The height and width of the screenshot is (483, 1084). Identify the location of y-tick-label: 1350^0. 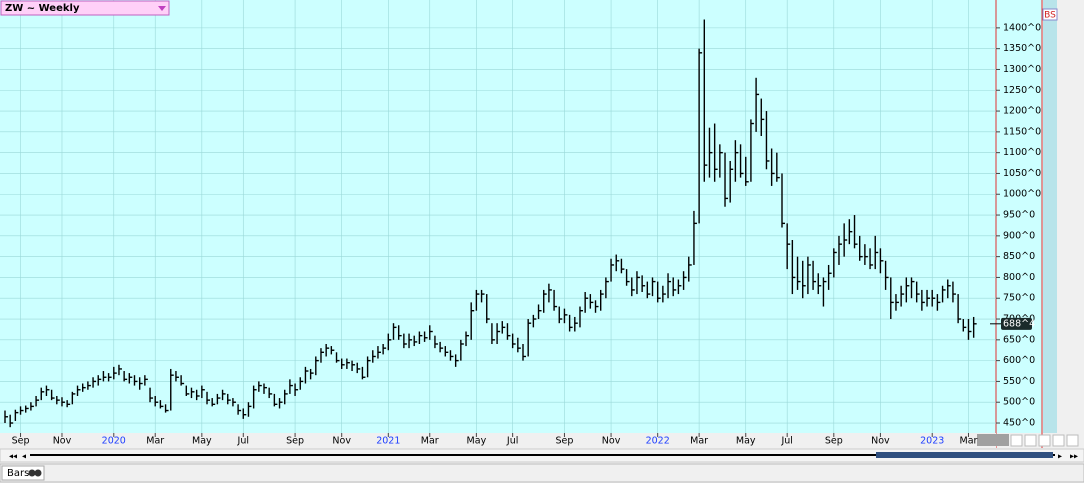
(1022, 48).